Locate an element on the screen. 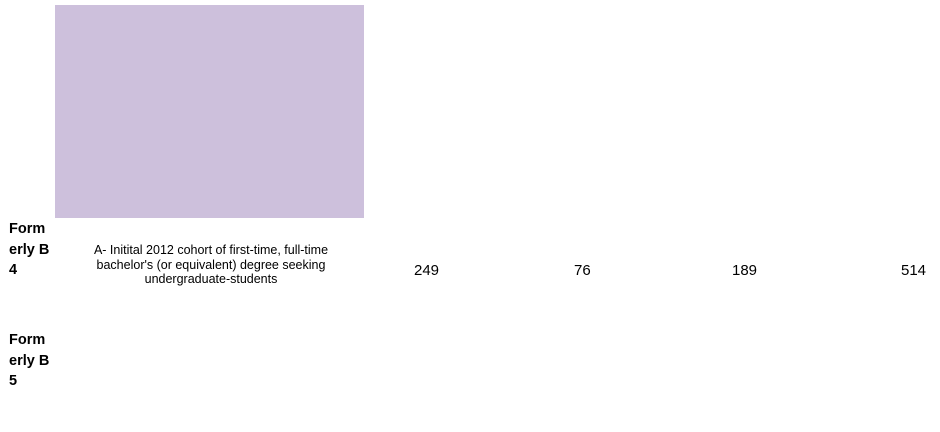 The width and height of the screenshot is (940, 432). row-label-formerly-b4: Formerly B4 is located at coordinates (29, 249).